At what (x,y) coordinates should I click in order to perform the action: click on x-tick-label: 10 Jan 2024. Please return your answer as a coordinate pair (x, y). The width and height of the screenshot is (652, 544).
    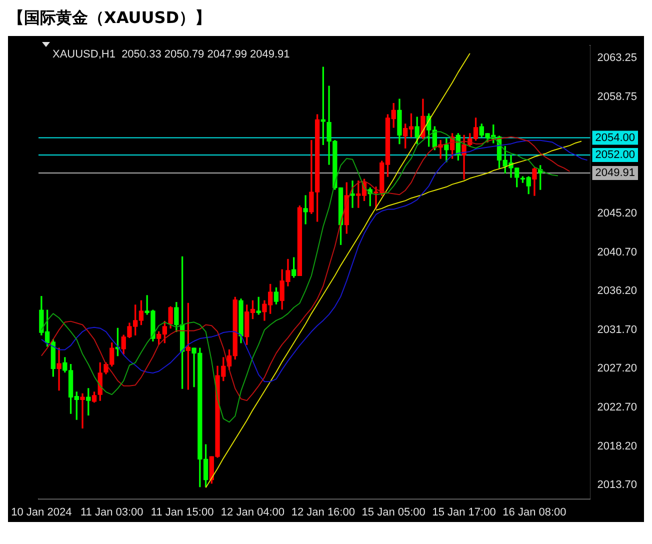
    Looking at the image, I should click on (41, 512).